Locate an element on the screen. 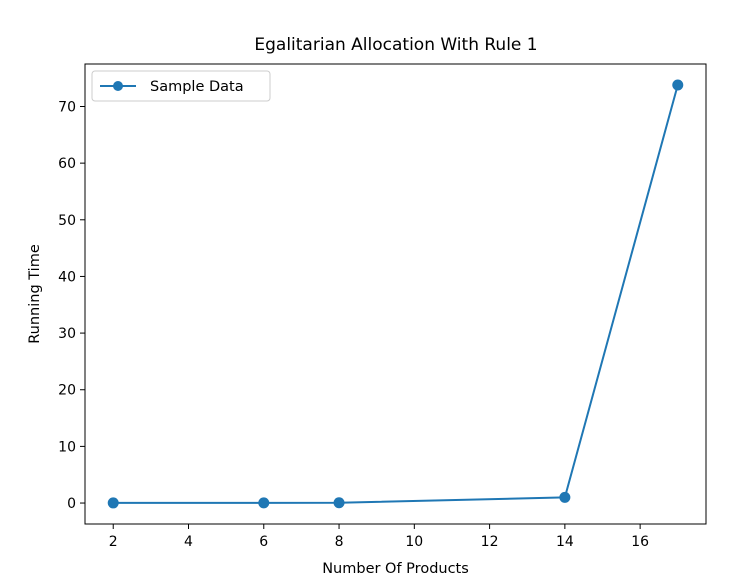 The height and width of the screenshot is (585, 740). legend: Sample Data is located at coordinates (181, 86).